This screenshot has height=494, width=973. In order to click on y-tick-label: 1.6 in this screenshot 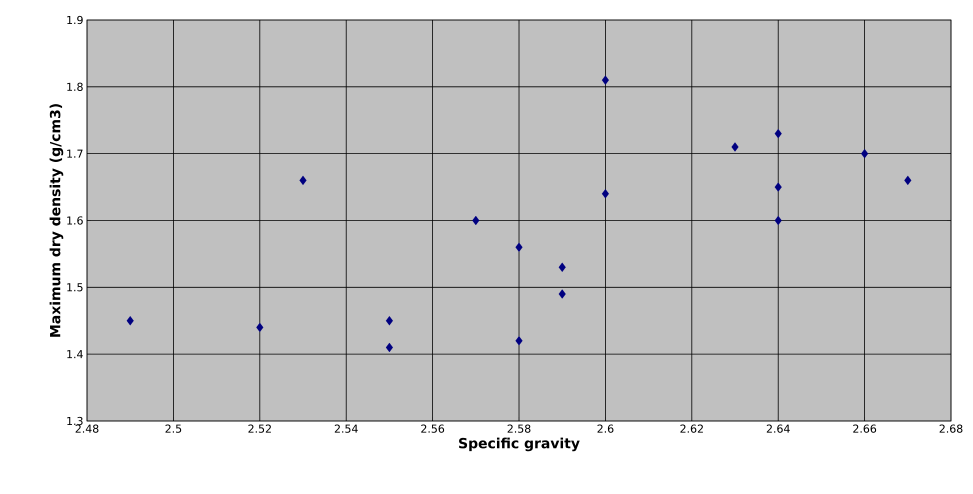, I will do `click(75, 220)`.